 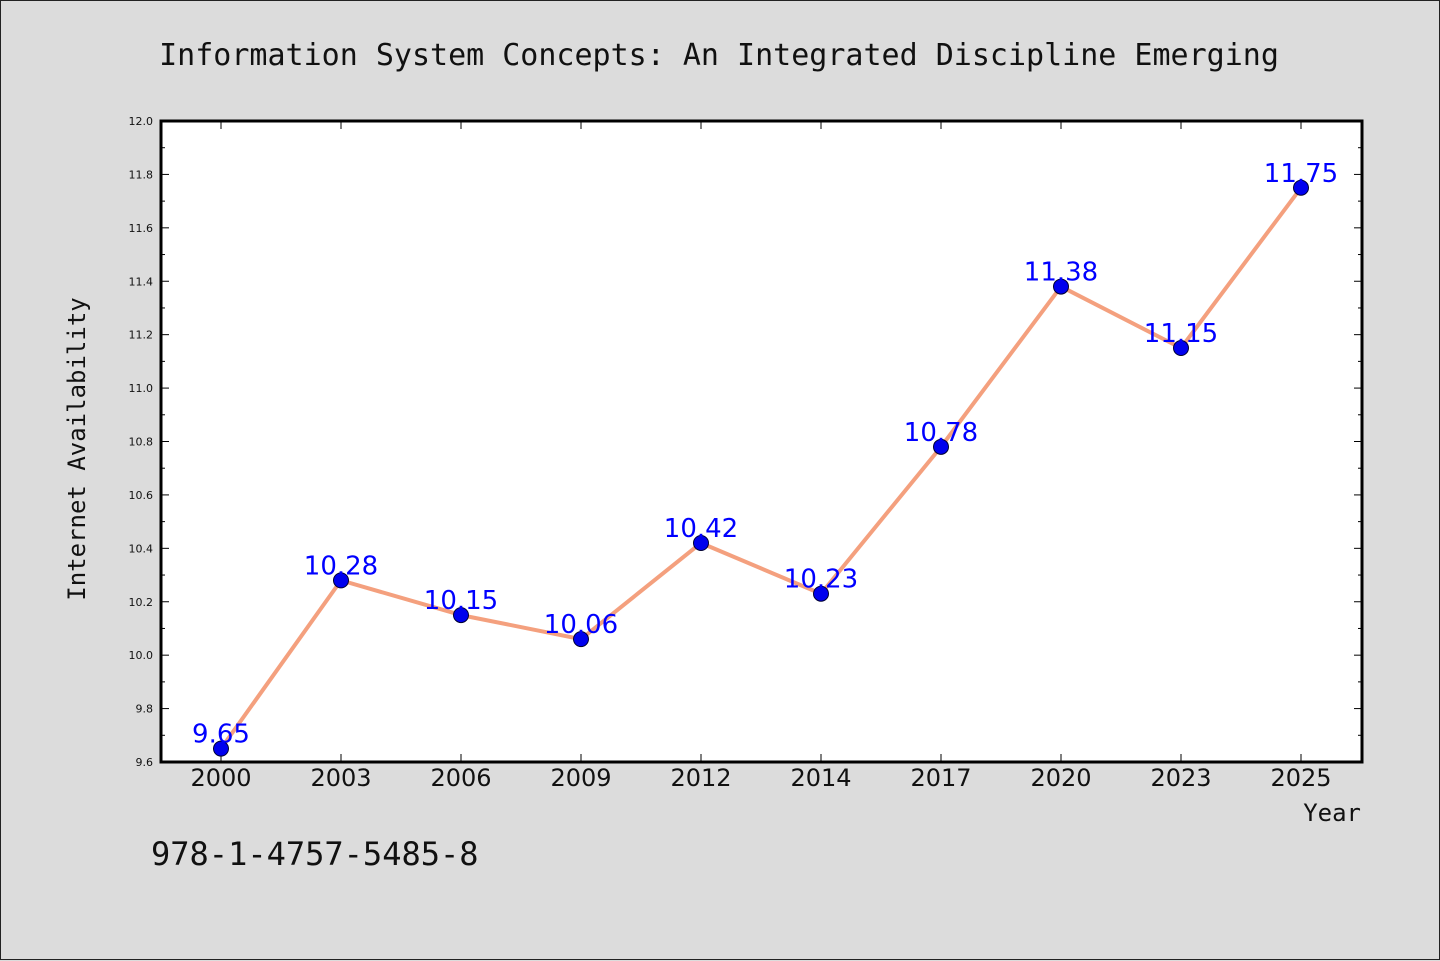 What do you see at coordinates (1301, 174) in the screenshot?
I see `data-point-label: 11.75` at bounding box center [1301, 174].